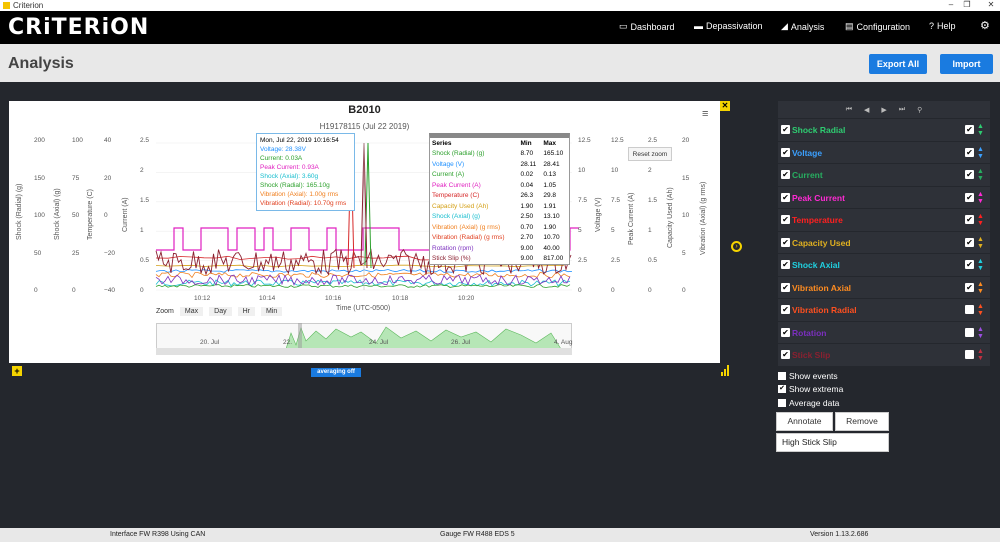 Image resolution: width=1000 pixels, height=542 pixels. I want to click on next-icon: ▶, so click(884, 110).